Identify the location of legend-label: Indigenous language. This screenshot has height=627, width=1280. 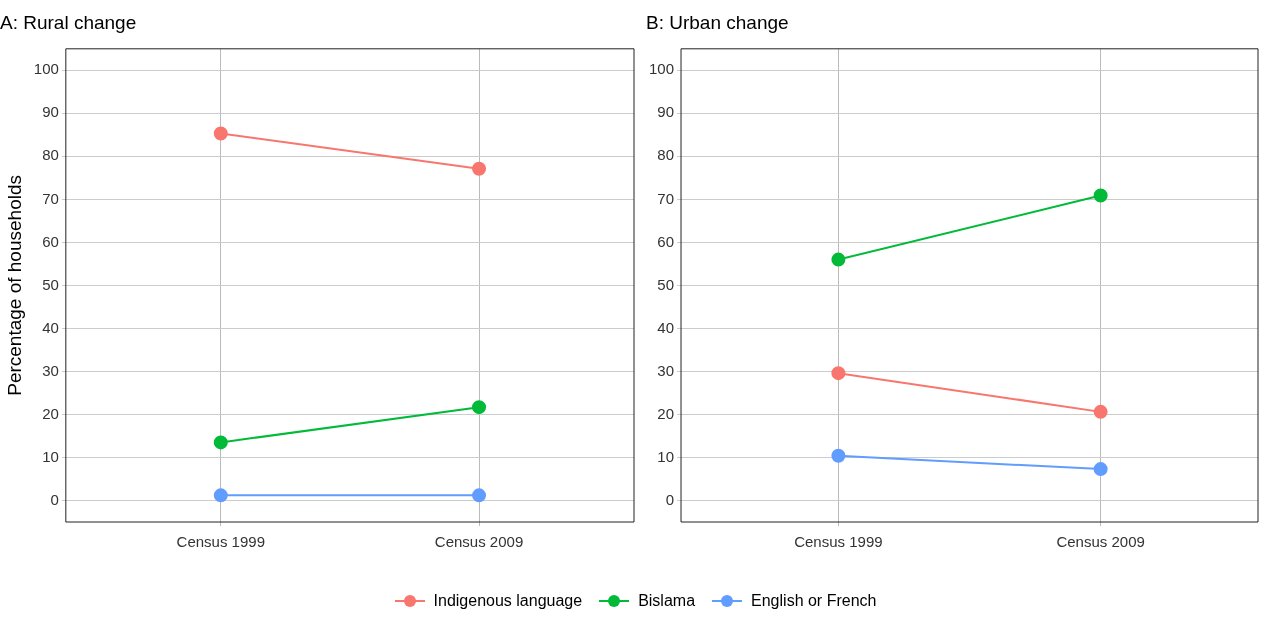
(508, 601).